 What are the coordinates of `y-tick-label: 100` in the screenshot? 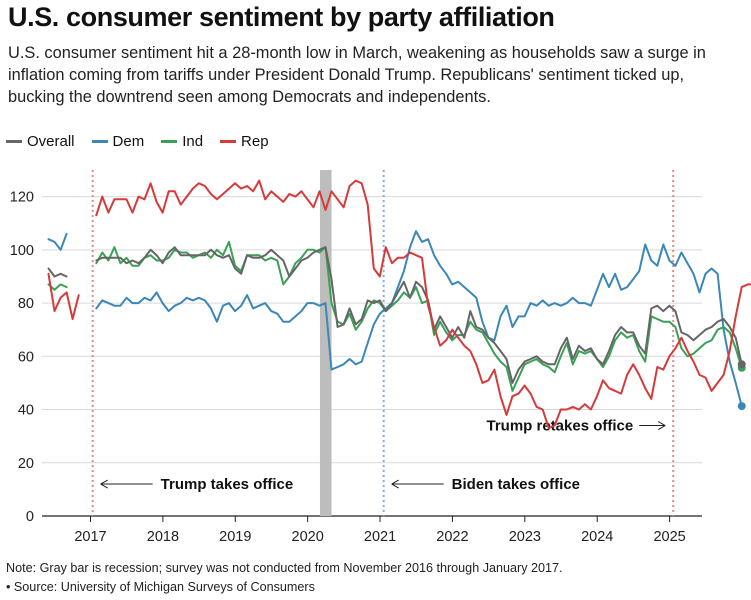 It's located at (22, 251).